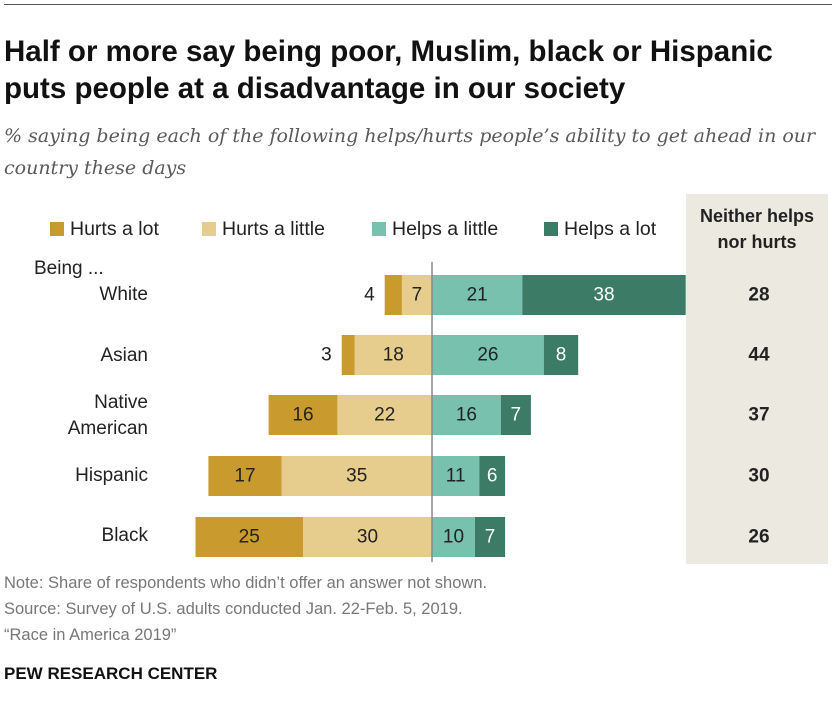  I want to click on bar-hurts-a-little-white, so click(416, 295).